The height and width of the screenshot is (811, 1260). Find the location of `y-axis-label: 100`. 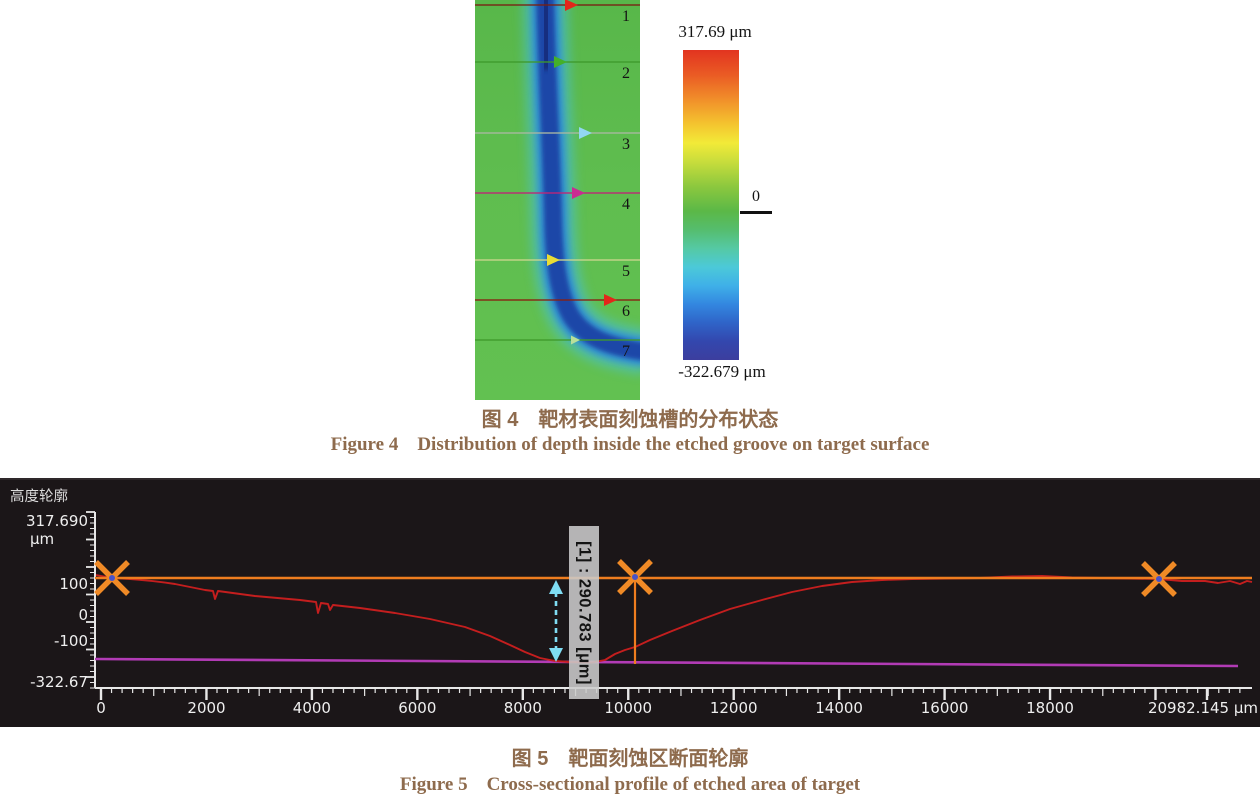

y-axis-label: 100 is located at coordinates (73, 584).